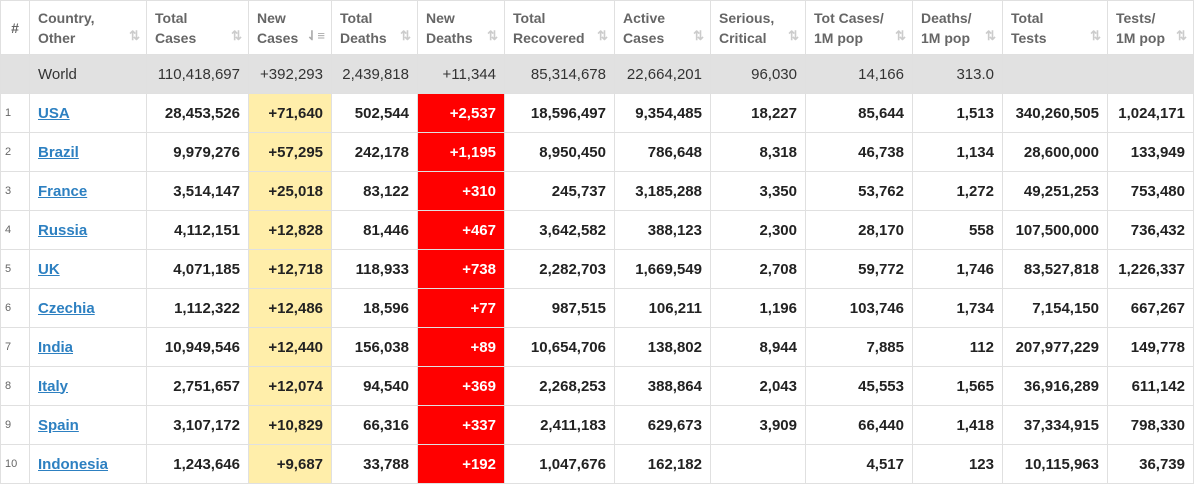 This screenshot has width=1199, height=485. Describe the element at coordinates (1150, 230) in the screenshot. I see `cell-tests-per-1m: 736,432` at that location.